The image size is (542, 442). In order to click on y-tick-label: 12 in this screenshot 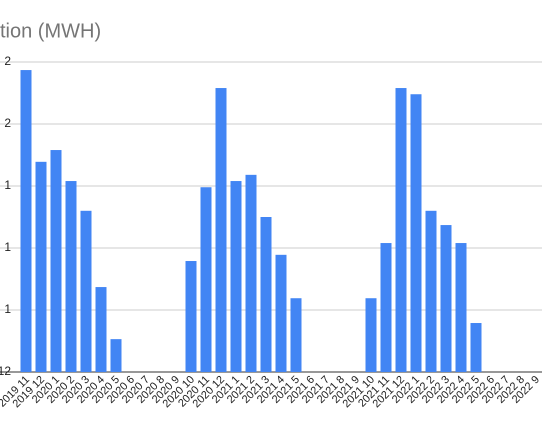, I will do `click(5, 371)`.